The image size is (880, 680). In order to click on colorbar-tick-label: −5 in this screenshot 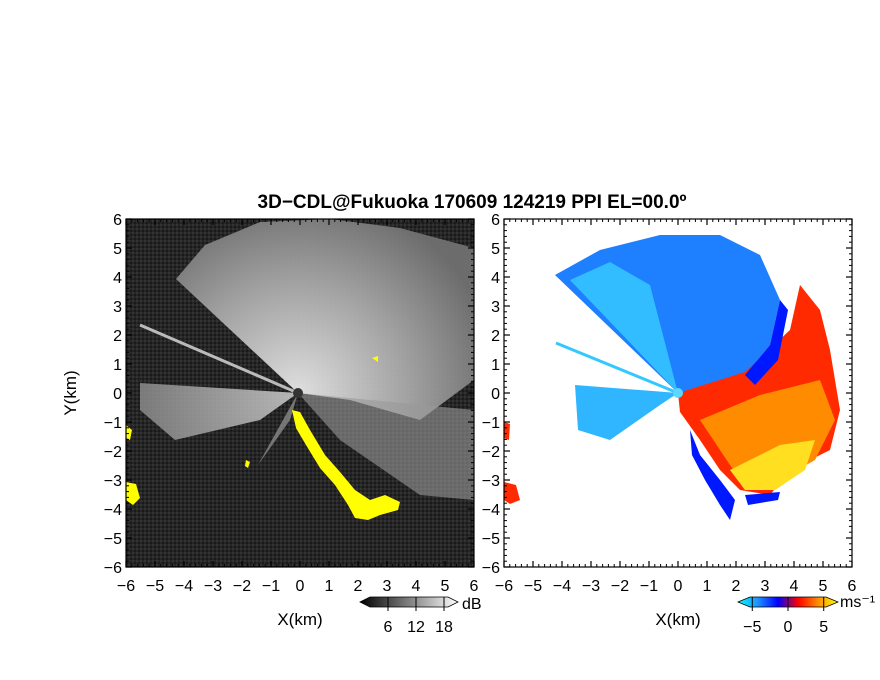, I will do `click(752, 627)`.